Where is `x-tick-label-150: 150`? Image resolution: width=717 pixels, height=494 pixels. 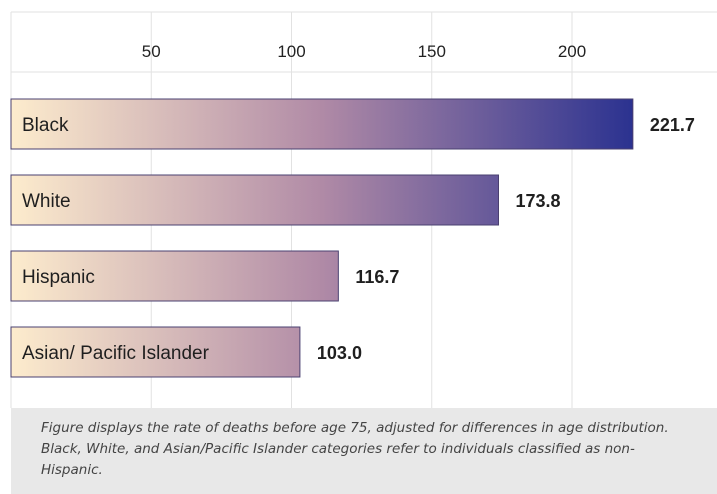
x-tick-label-150: 150 is located at coordinates (432, 51).